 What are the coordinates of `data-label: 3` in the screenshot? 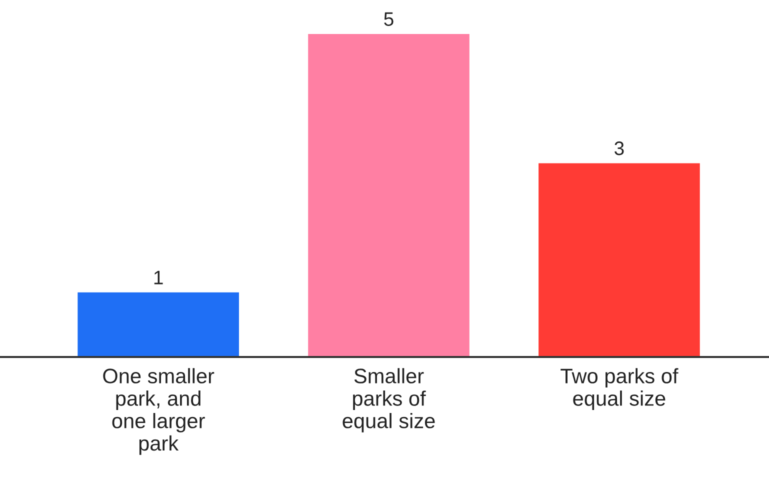 It's located at (619, 148).